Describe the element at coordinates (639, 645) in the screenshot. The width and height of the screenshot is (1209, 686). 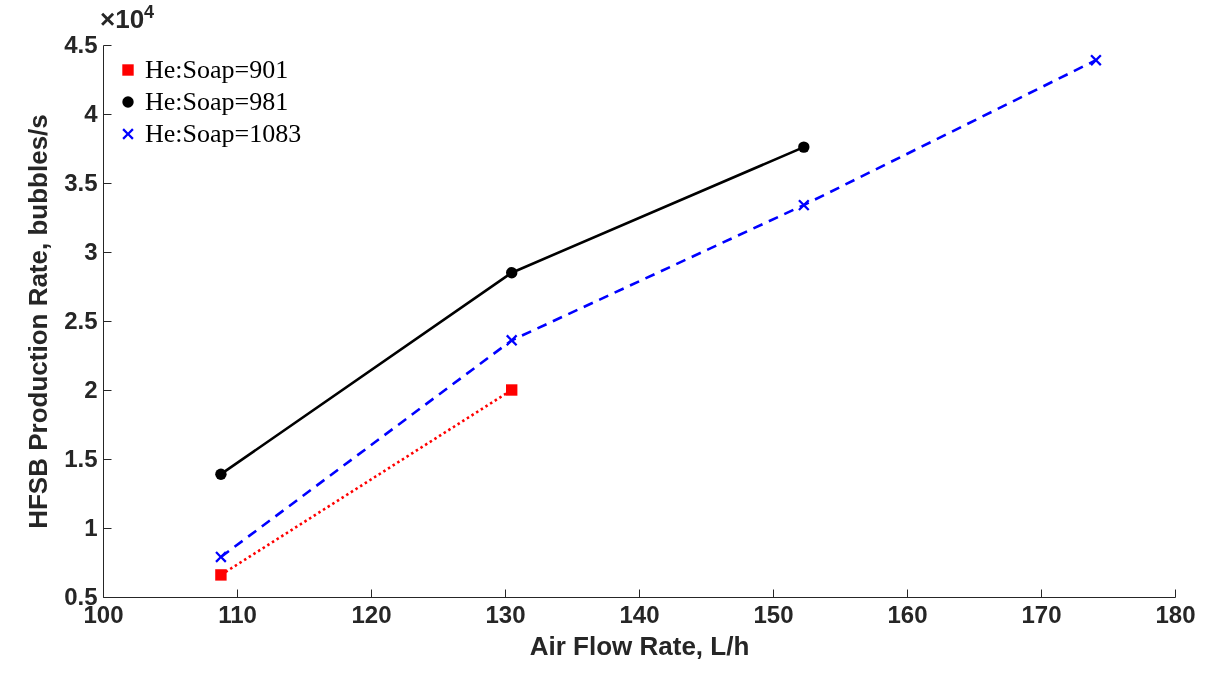
I see `x-axis-title: Air Flow Rate, L/h` at that location.